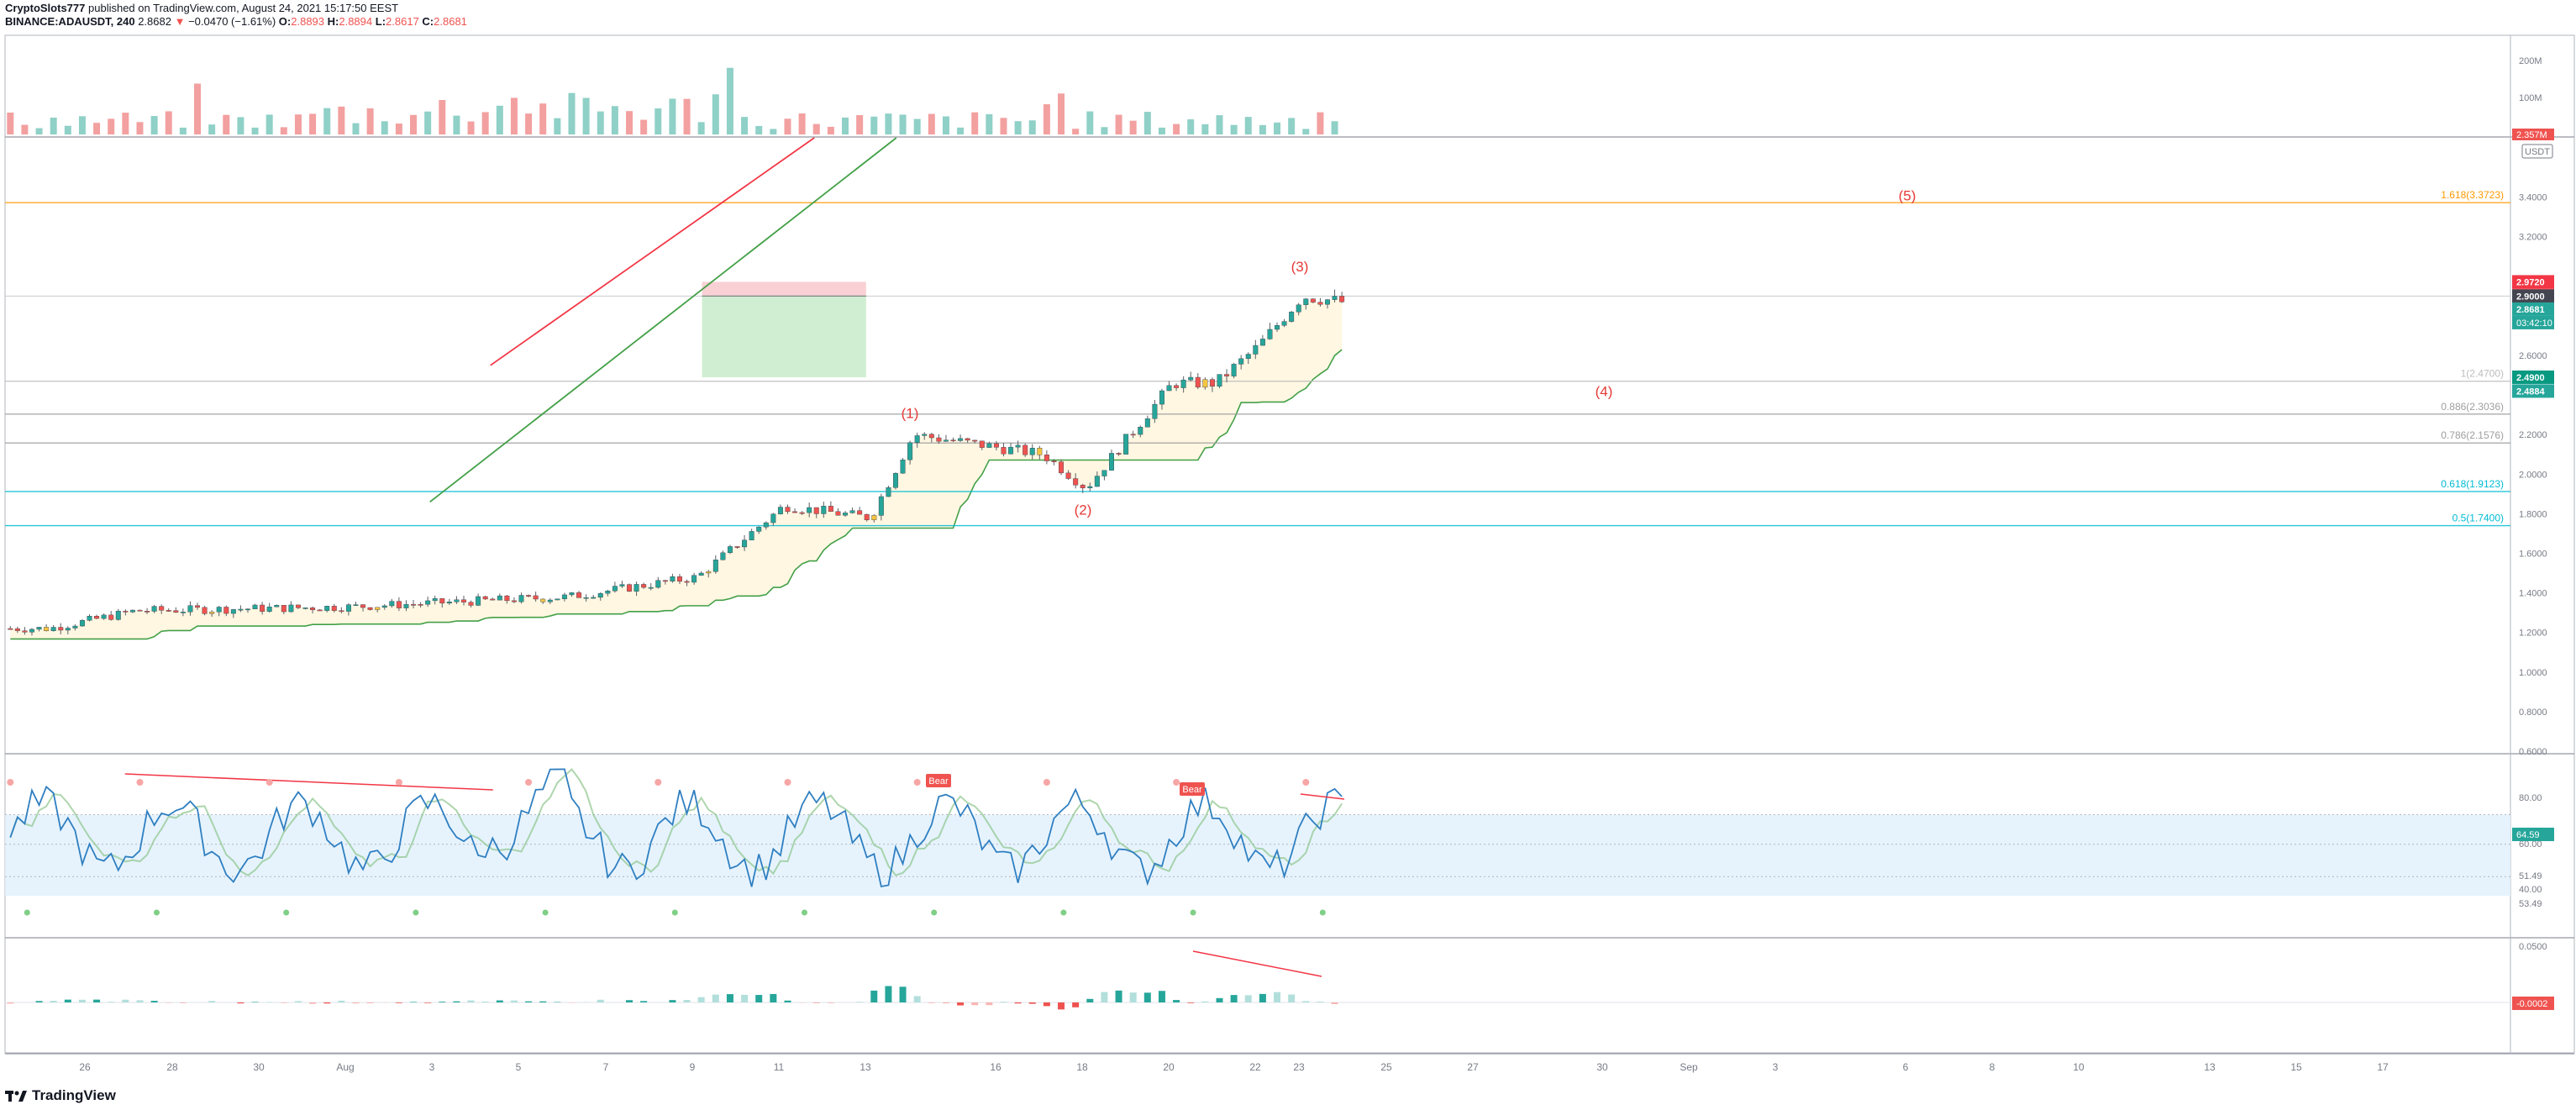 This screenshot has width=2576, height=1110. What do you see at coordinates (45, 8) in the screenshot?
I see `author-name: CryptoSlots777` at bounding box center [45, 8].